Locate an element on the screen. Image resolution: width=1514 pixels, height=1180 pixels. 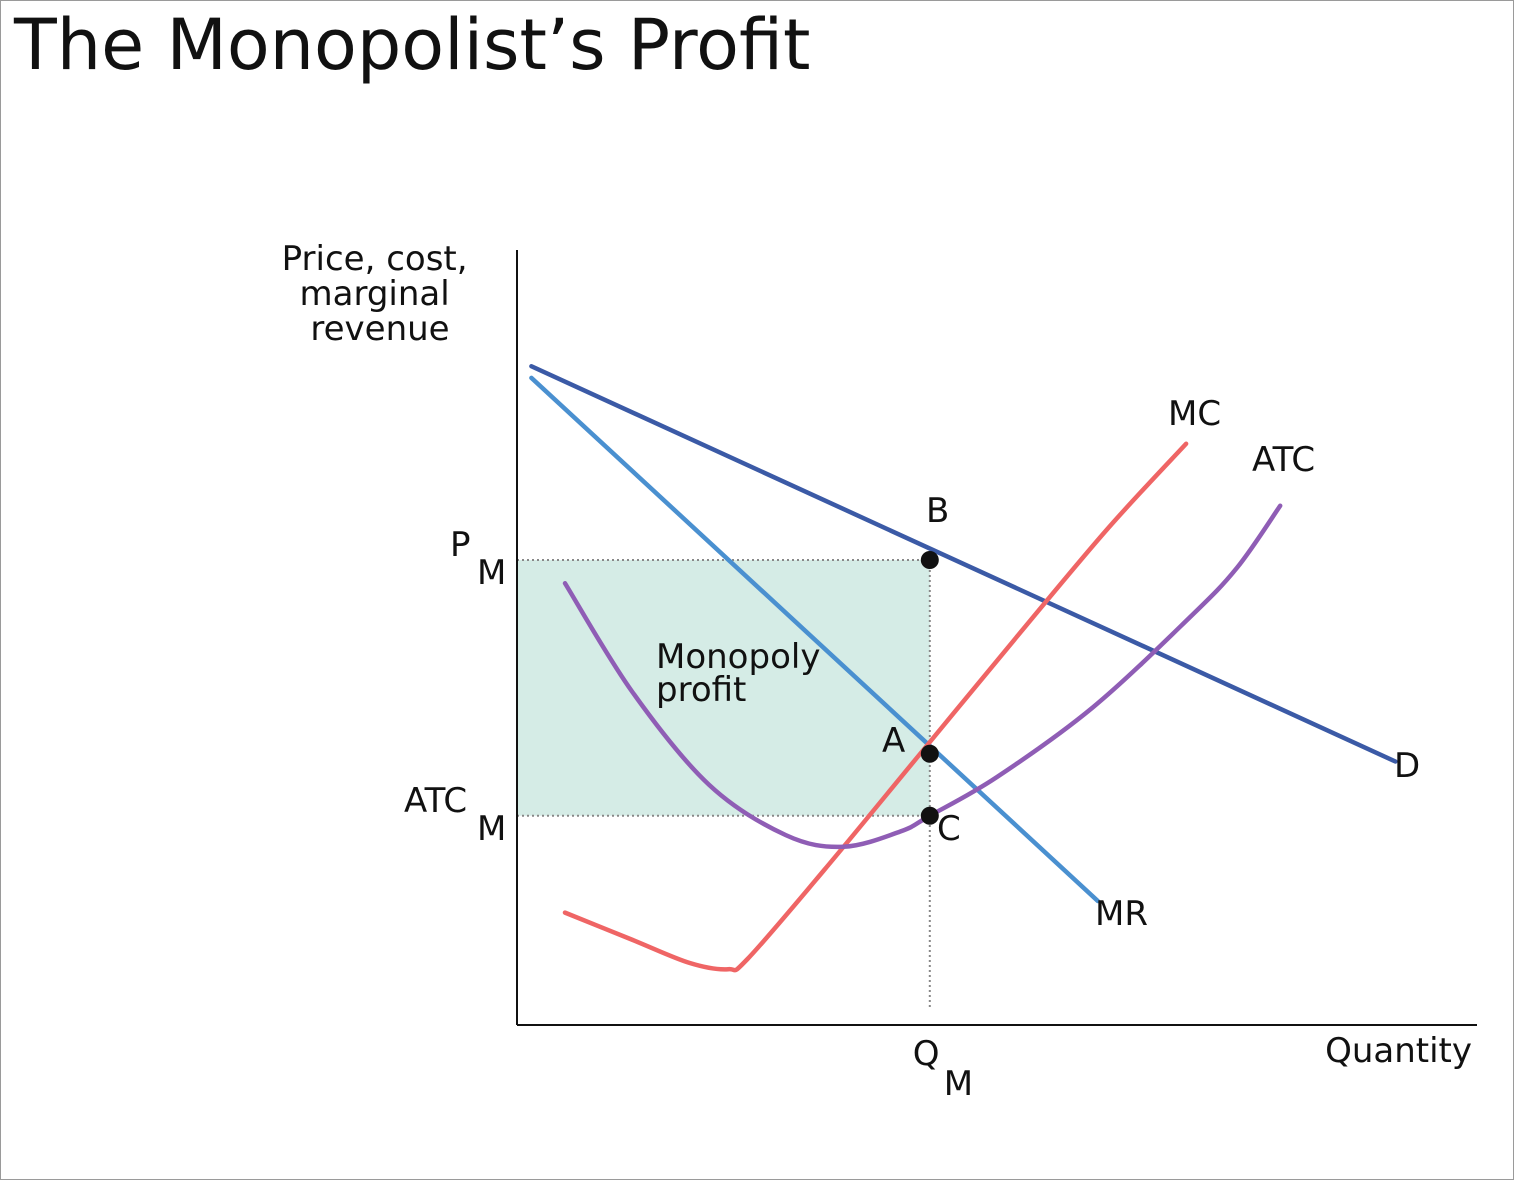
slide-title: The Monopolist’s Profit is located at coordinates (412, 45).